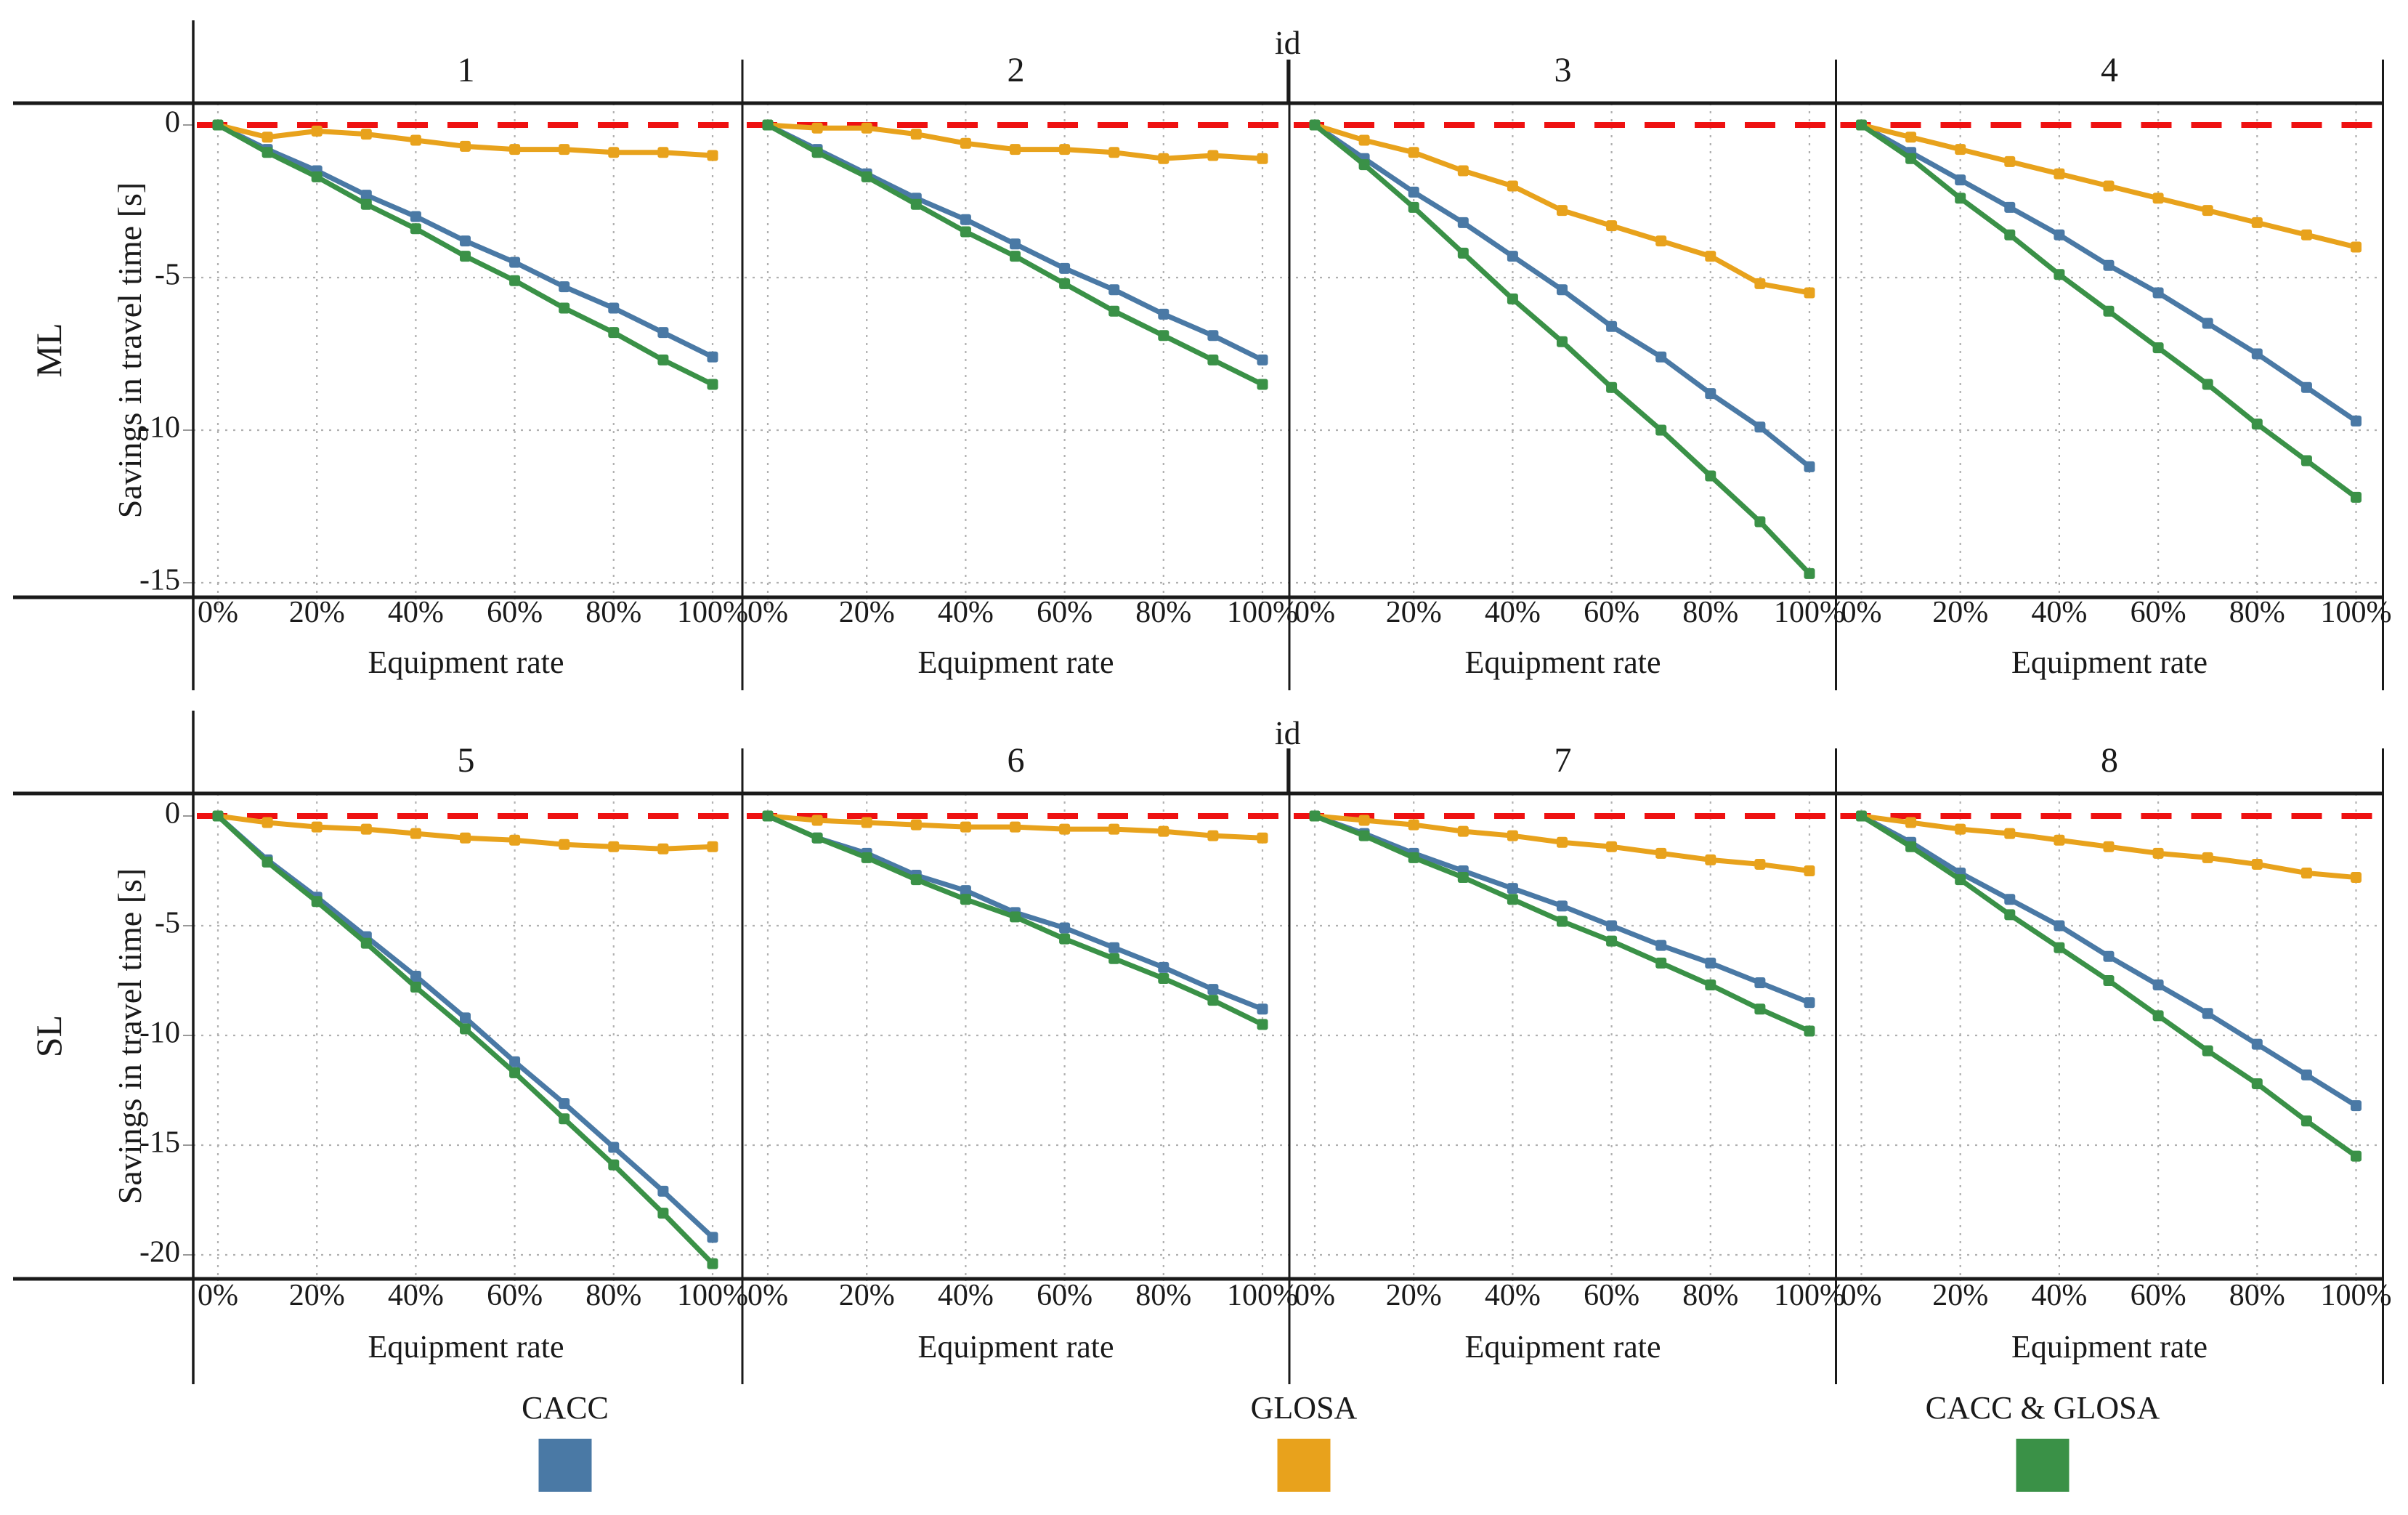  What do you see at coordinates (1563, 760) in the screenshot?
I see `facet-title: 7` at bounding box center [1563, 760].